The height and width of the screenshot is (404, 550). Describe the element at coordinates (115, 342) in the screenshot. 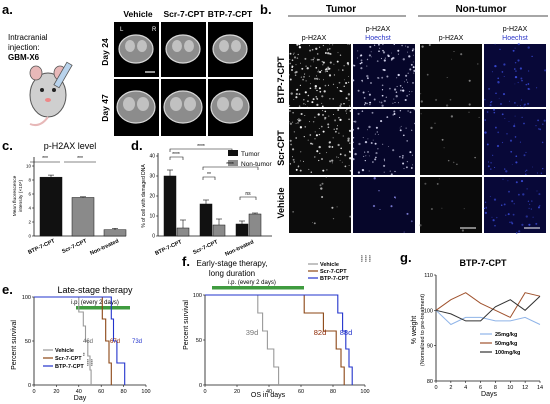

I see `e-median-scr: 67d` at that location.